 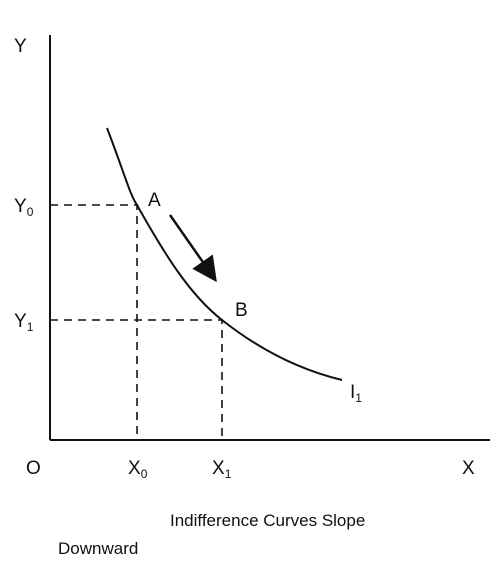 What do you see at coordinates (468, 468) in the screenshot?
I see `x-axis-label: X` at bounding box center [468, 468].